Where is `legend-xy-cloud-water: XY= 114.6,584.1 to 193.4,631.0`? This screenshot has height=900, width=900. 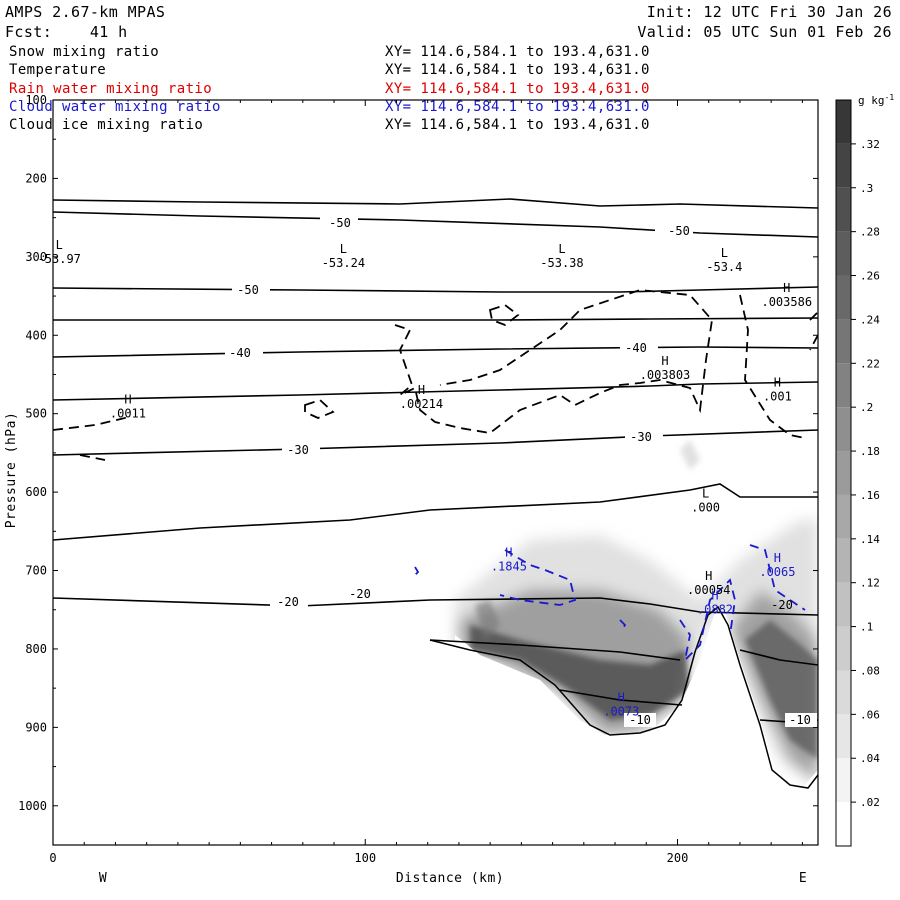 legend-xy-cloud-water: XY= 114.6,584.1 to 193.4,631.0 is located at coordinates (517, 107).